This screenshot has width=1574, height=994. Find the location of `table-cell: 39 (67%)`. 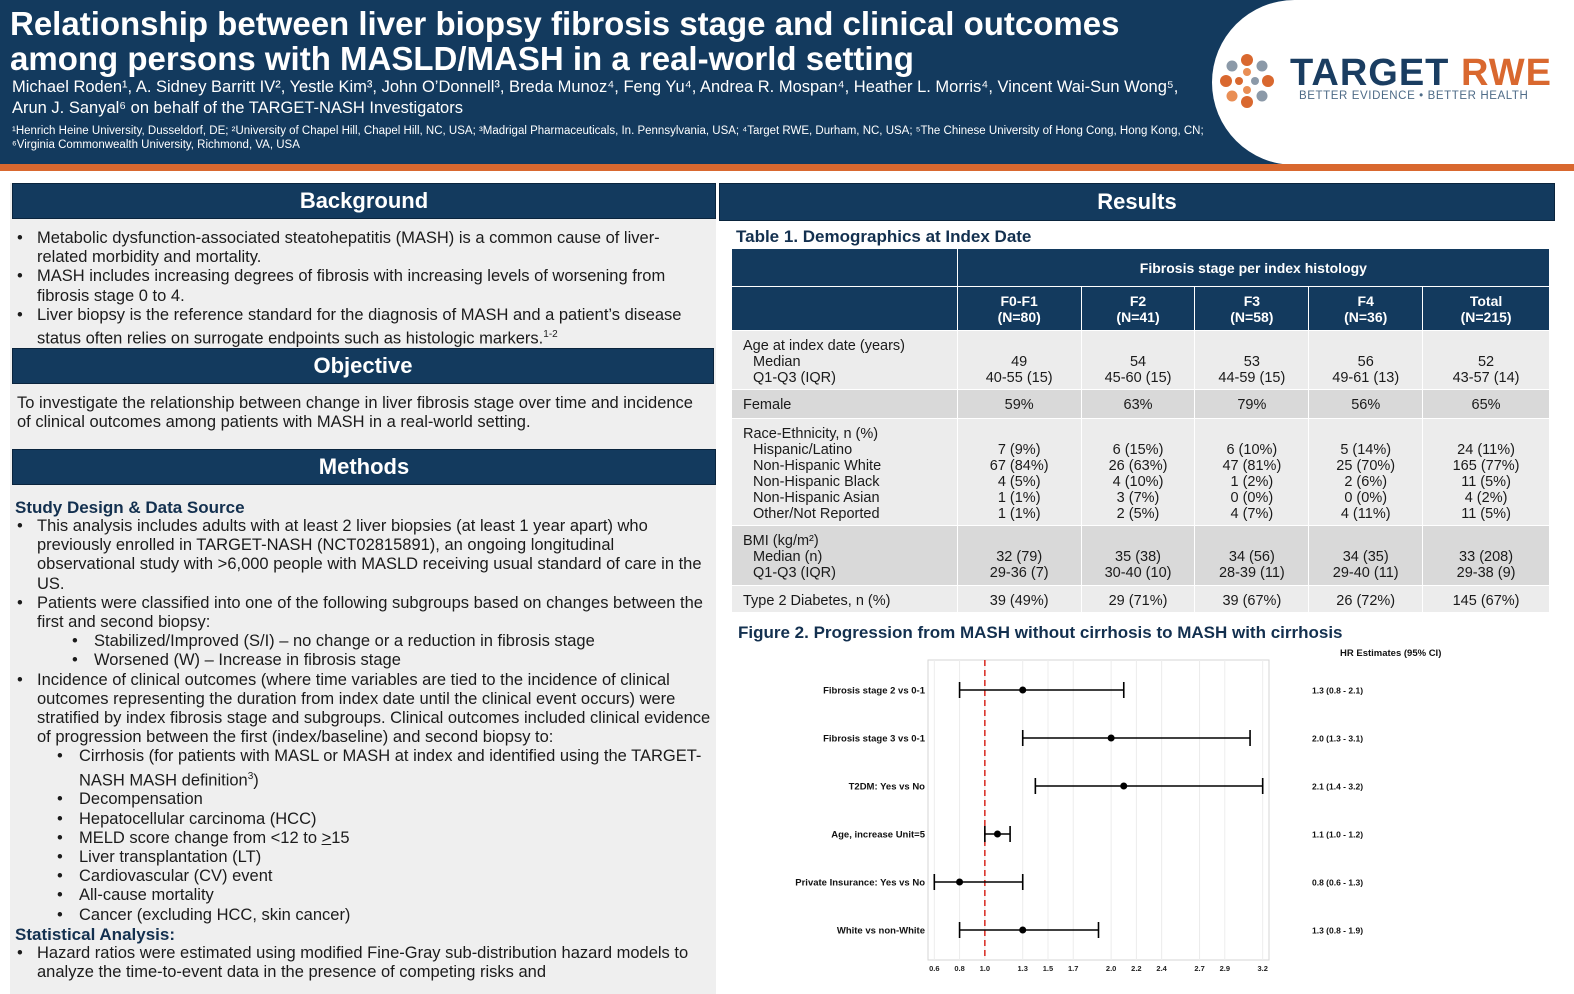

table-cell: 39 (67%) is located at coordinates (1252, 599).